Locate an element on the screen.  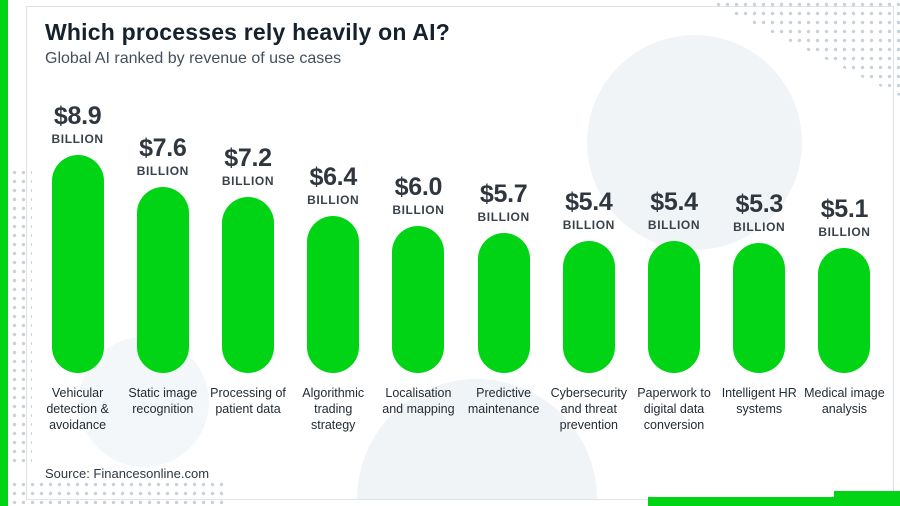
category-label: Paperwork to digital data conversion is located at coordinates (674, 409).